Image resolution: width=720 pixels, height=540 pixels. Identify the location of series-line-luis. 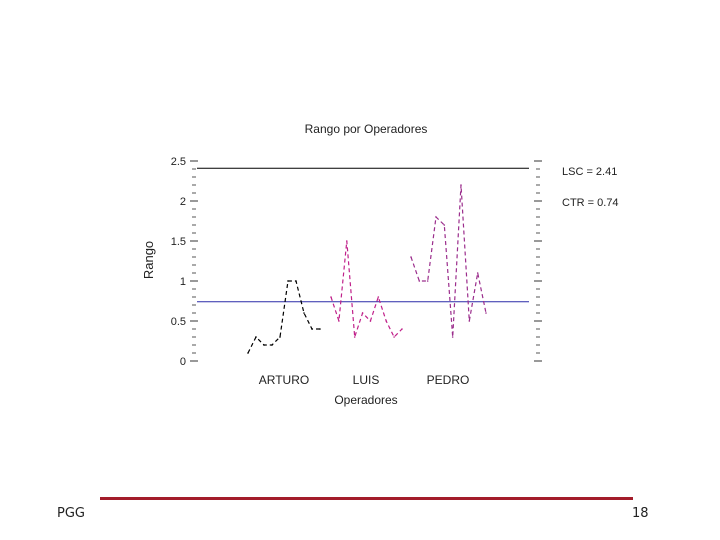
(366, 289).